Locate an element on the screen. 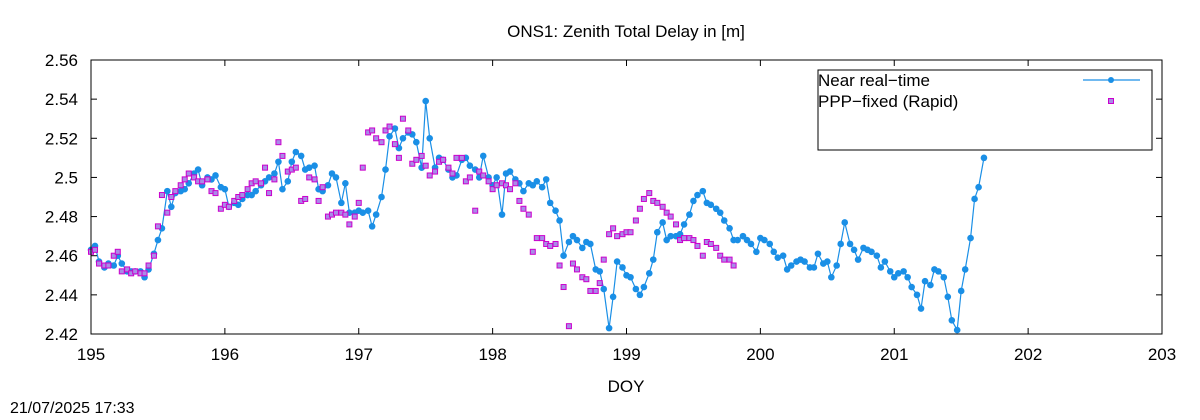  x-tick-label-1: 196 is located at coordinates (225, 354).